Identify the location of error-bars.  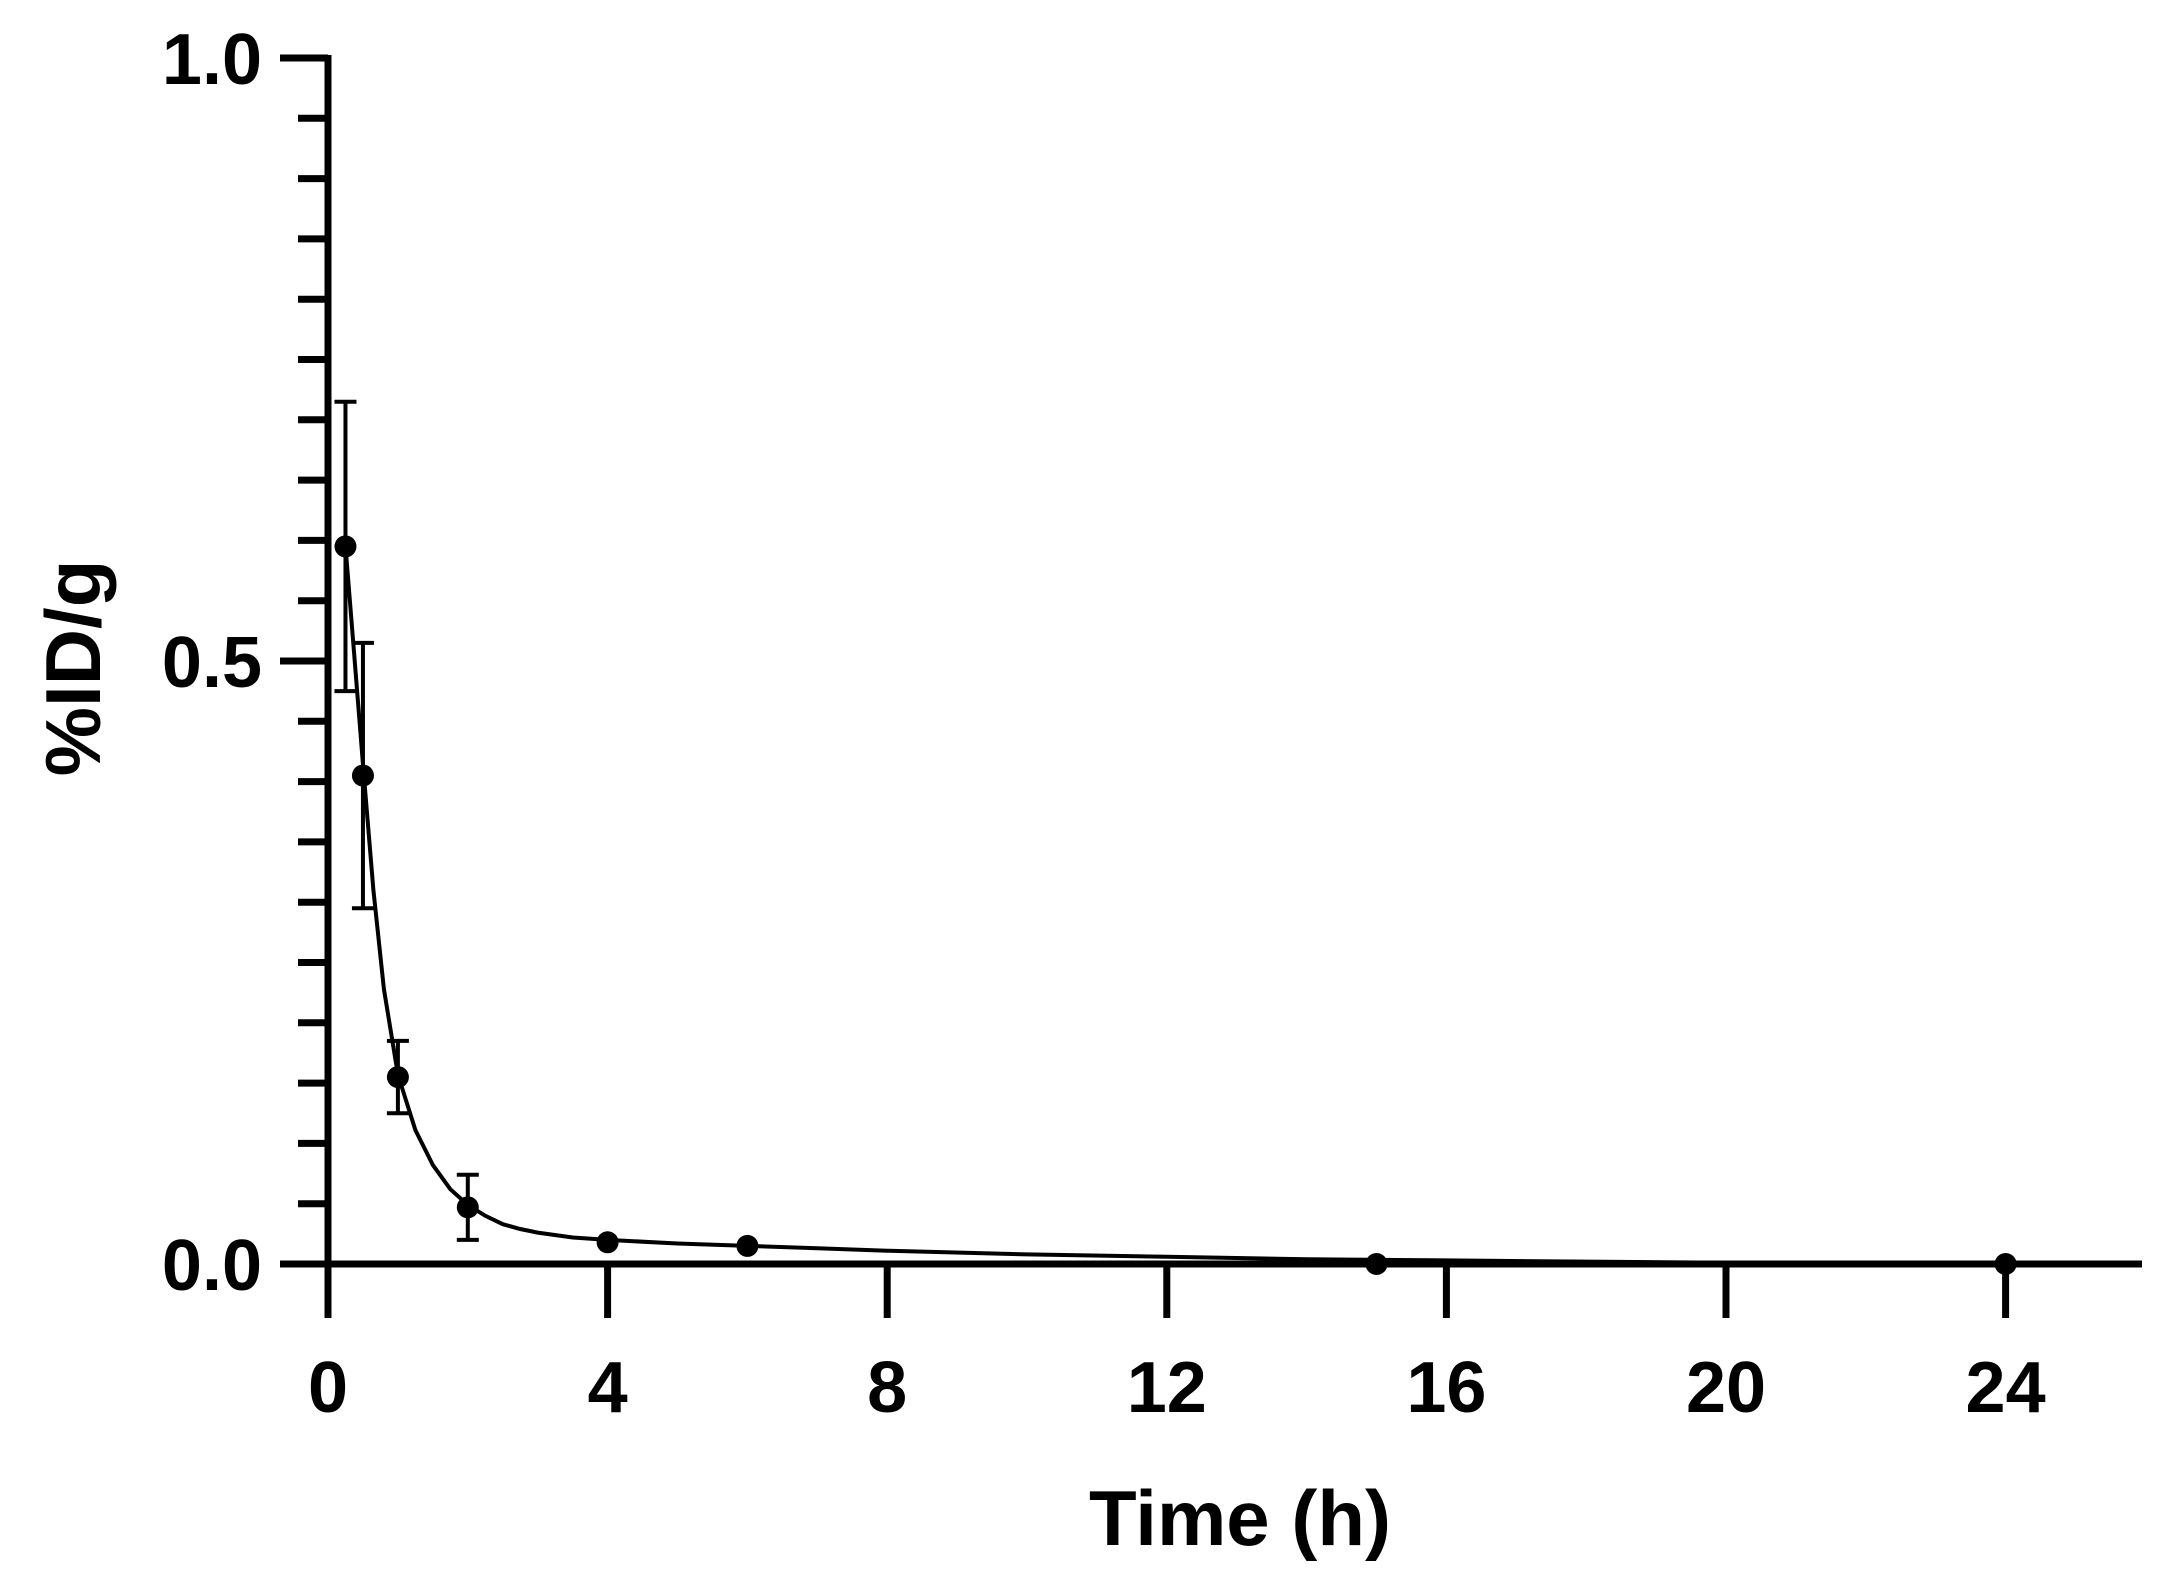
(406, 820).